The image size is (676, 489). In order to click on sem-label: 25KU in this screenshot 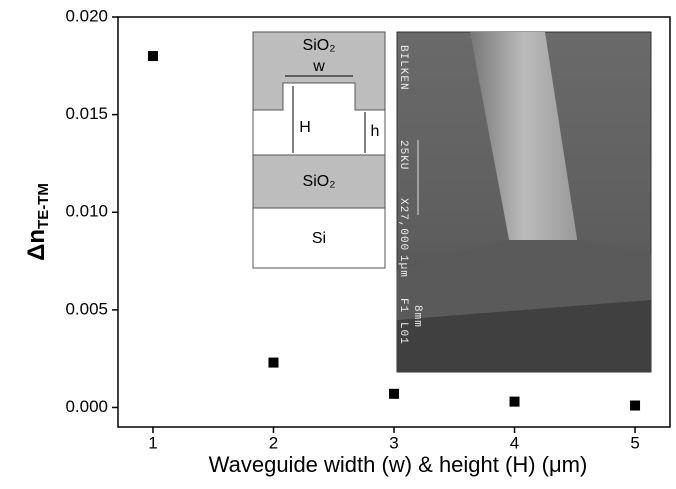, I will do `click(403, 155)`.